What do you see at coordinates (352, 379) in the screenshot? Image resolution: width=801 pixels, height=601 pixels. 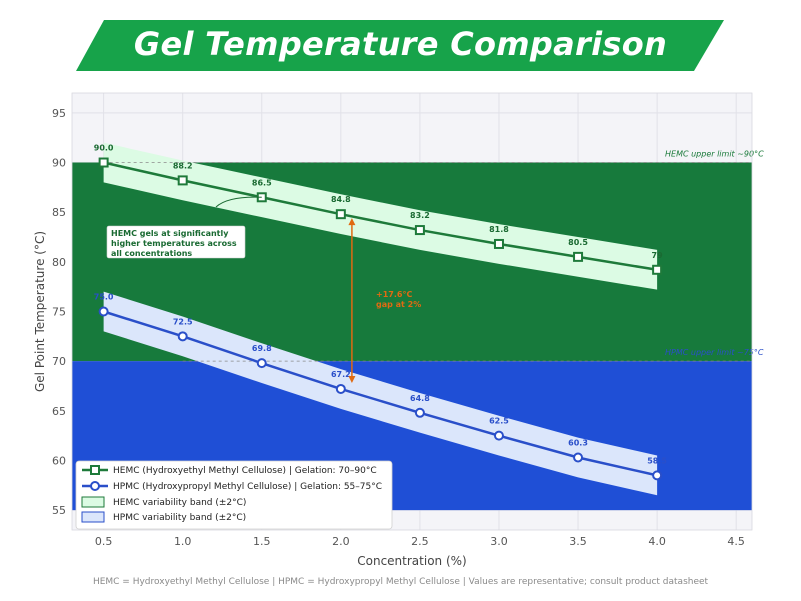 I see `gap-arrow-head-bottom` at bounding box center [352, 379].